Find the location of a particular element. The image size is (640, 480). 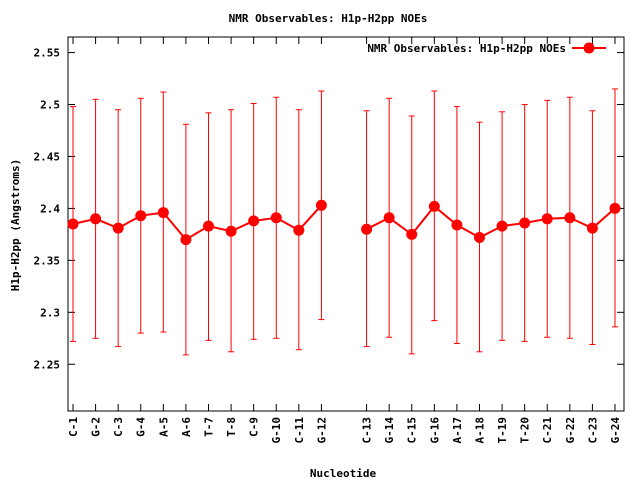

y-tick-label: 2.45 is located at coordinates (47, 156).